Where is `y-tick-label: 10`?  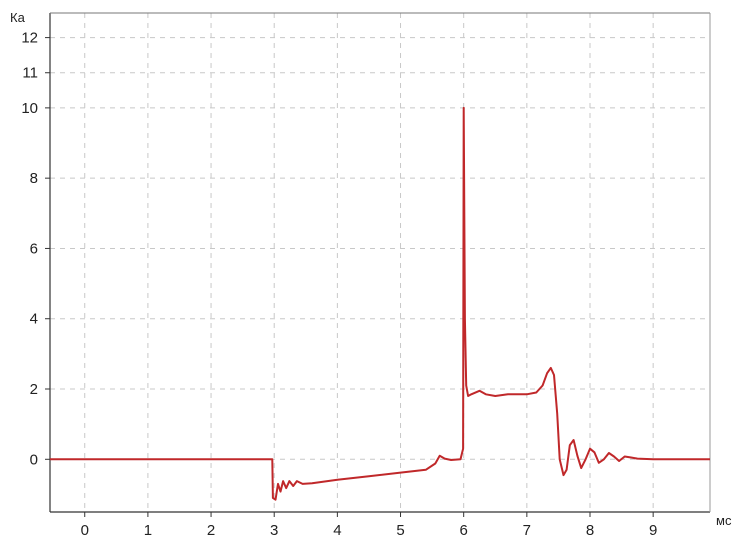 y-tick-label: 10 is located at coordinates (29, 108).